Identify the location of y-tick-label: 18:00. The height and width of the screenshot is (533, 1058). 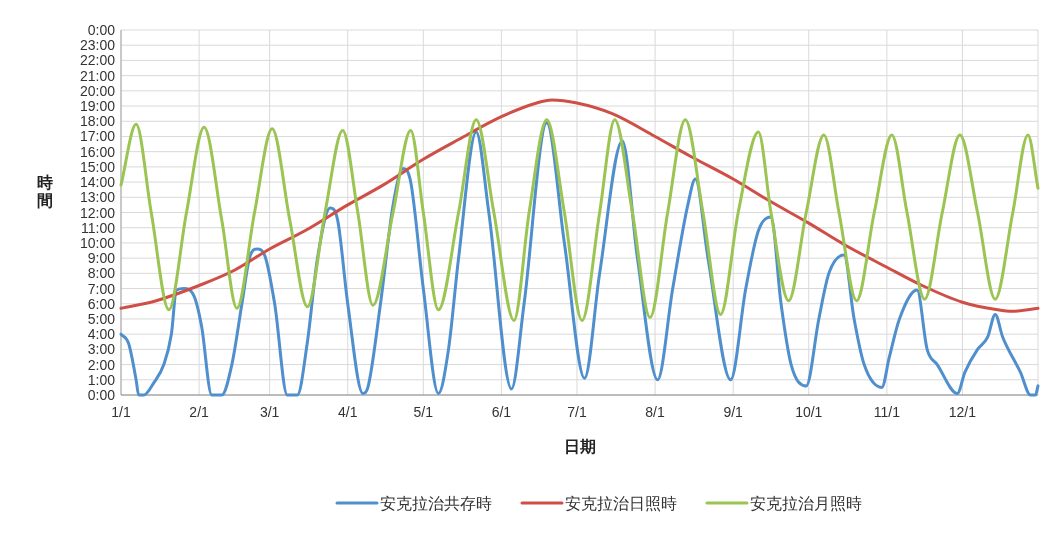
(97, 121).